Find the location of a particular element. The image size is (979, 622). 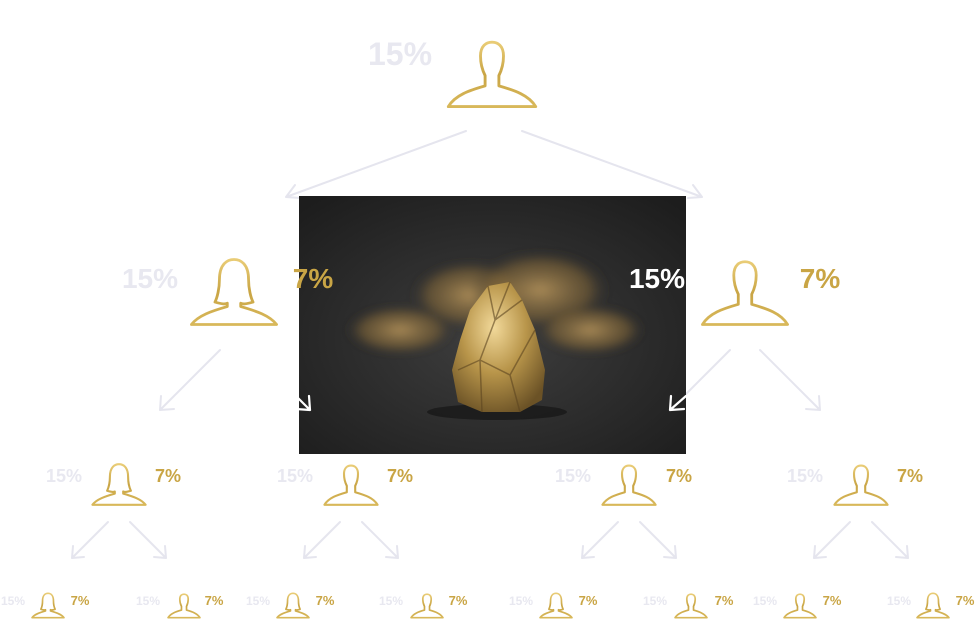

node-l1-left: 15% 7% is located at coordinates (228, 292).